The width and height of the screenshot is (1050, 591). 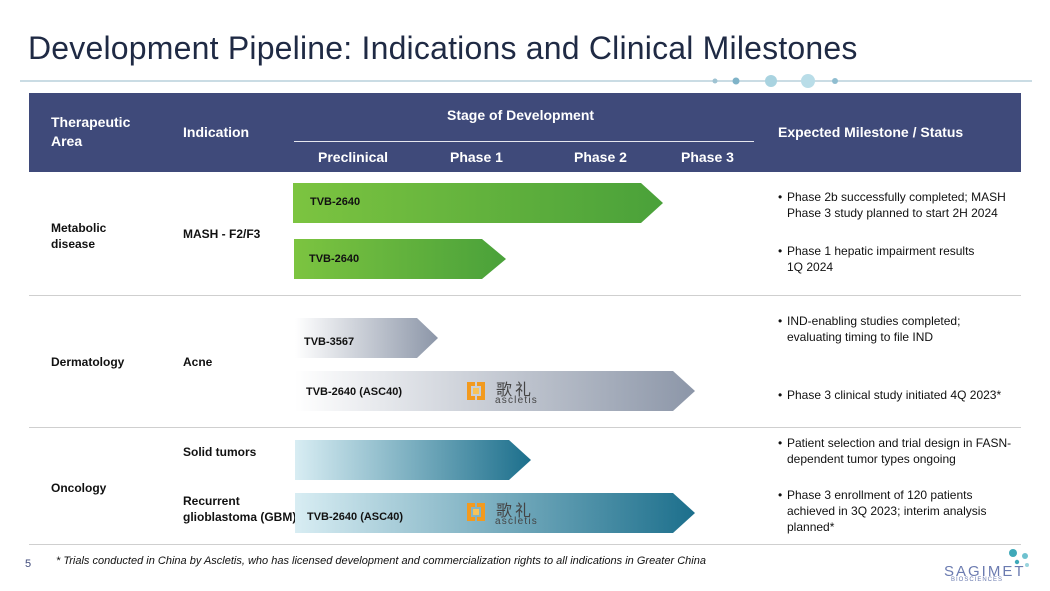 What do you see at coordinates (526, 81) in the screenshot?
I see `title-divider` at bounding box center [526, 81].